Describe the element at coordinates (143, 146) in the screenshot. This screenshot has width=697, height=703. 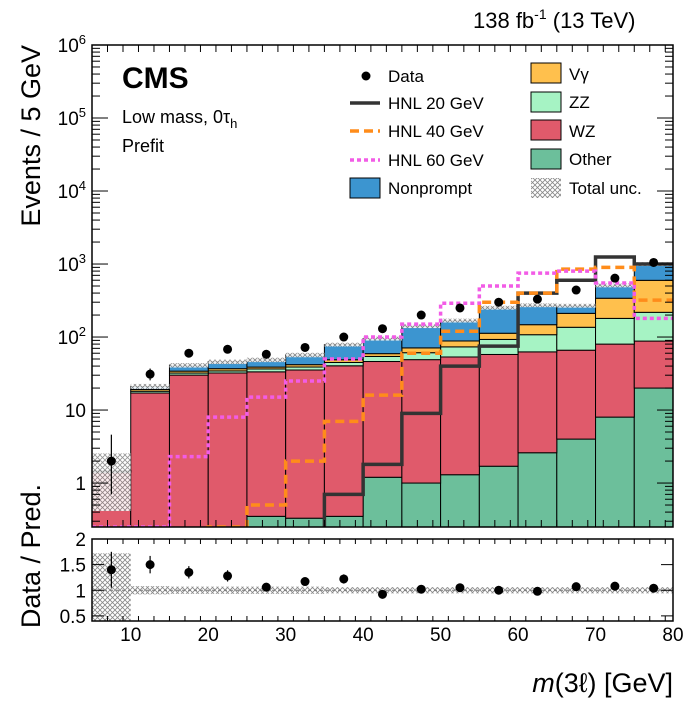
I see `stage-label: Prefit` at that location.